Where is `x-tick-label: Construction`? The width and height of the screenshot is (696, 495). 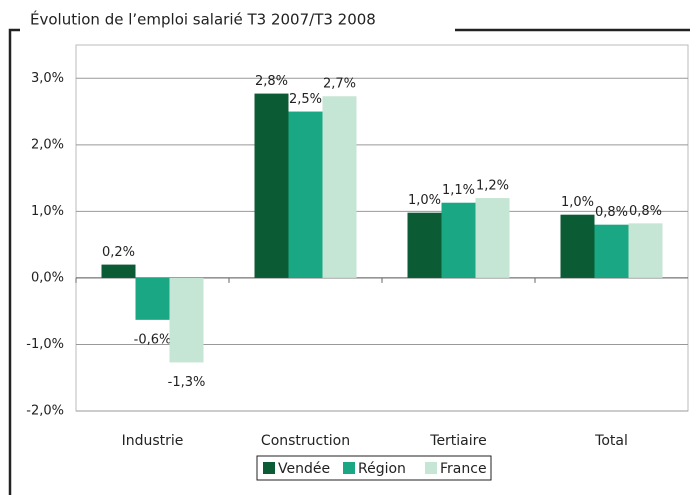
x-tick-label: Construction is located at coordinates (305, 441).